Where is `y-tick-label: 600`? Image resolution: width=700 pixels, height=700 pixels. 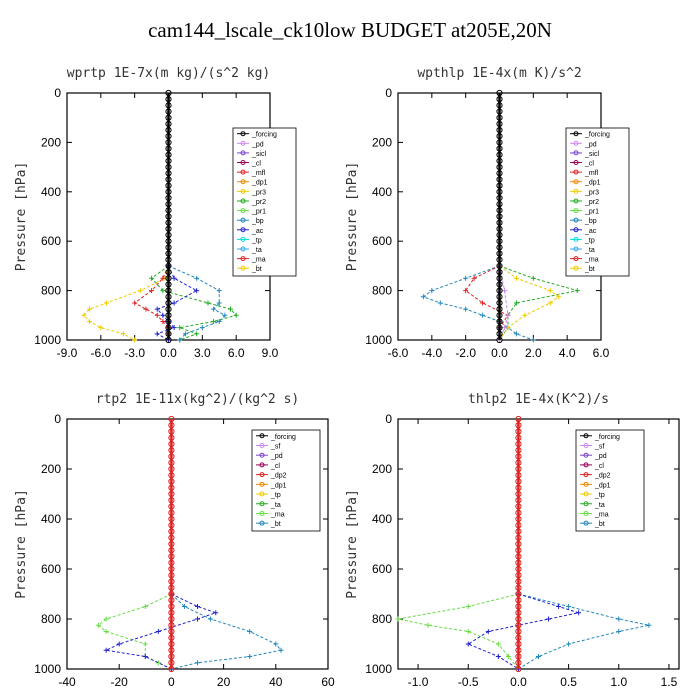 y-tick-label: 600 is located at coordinates (382, 569).